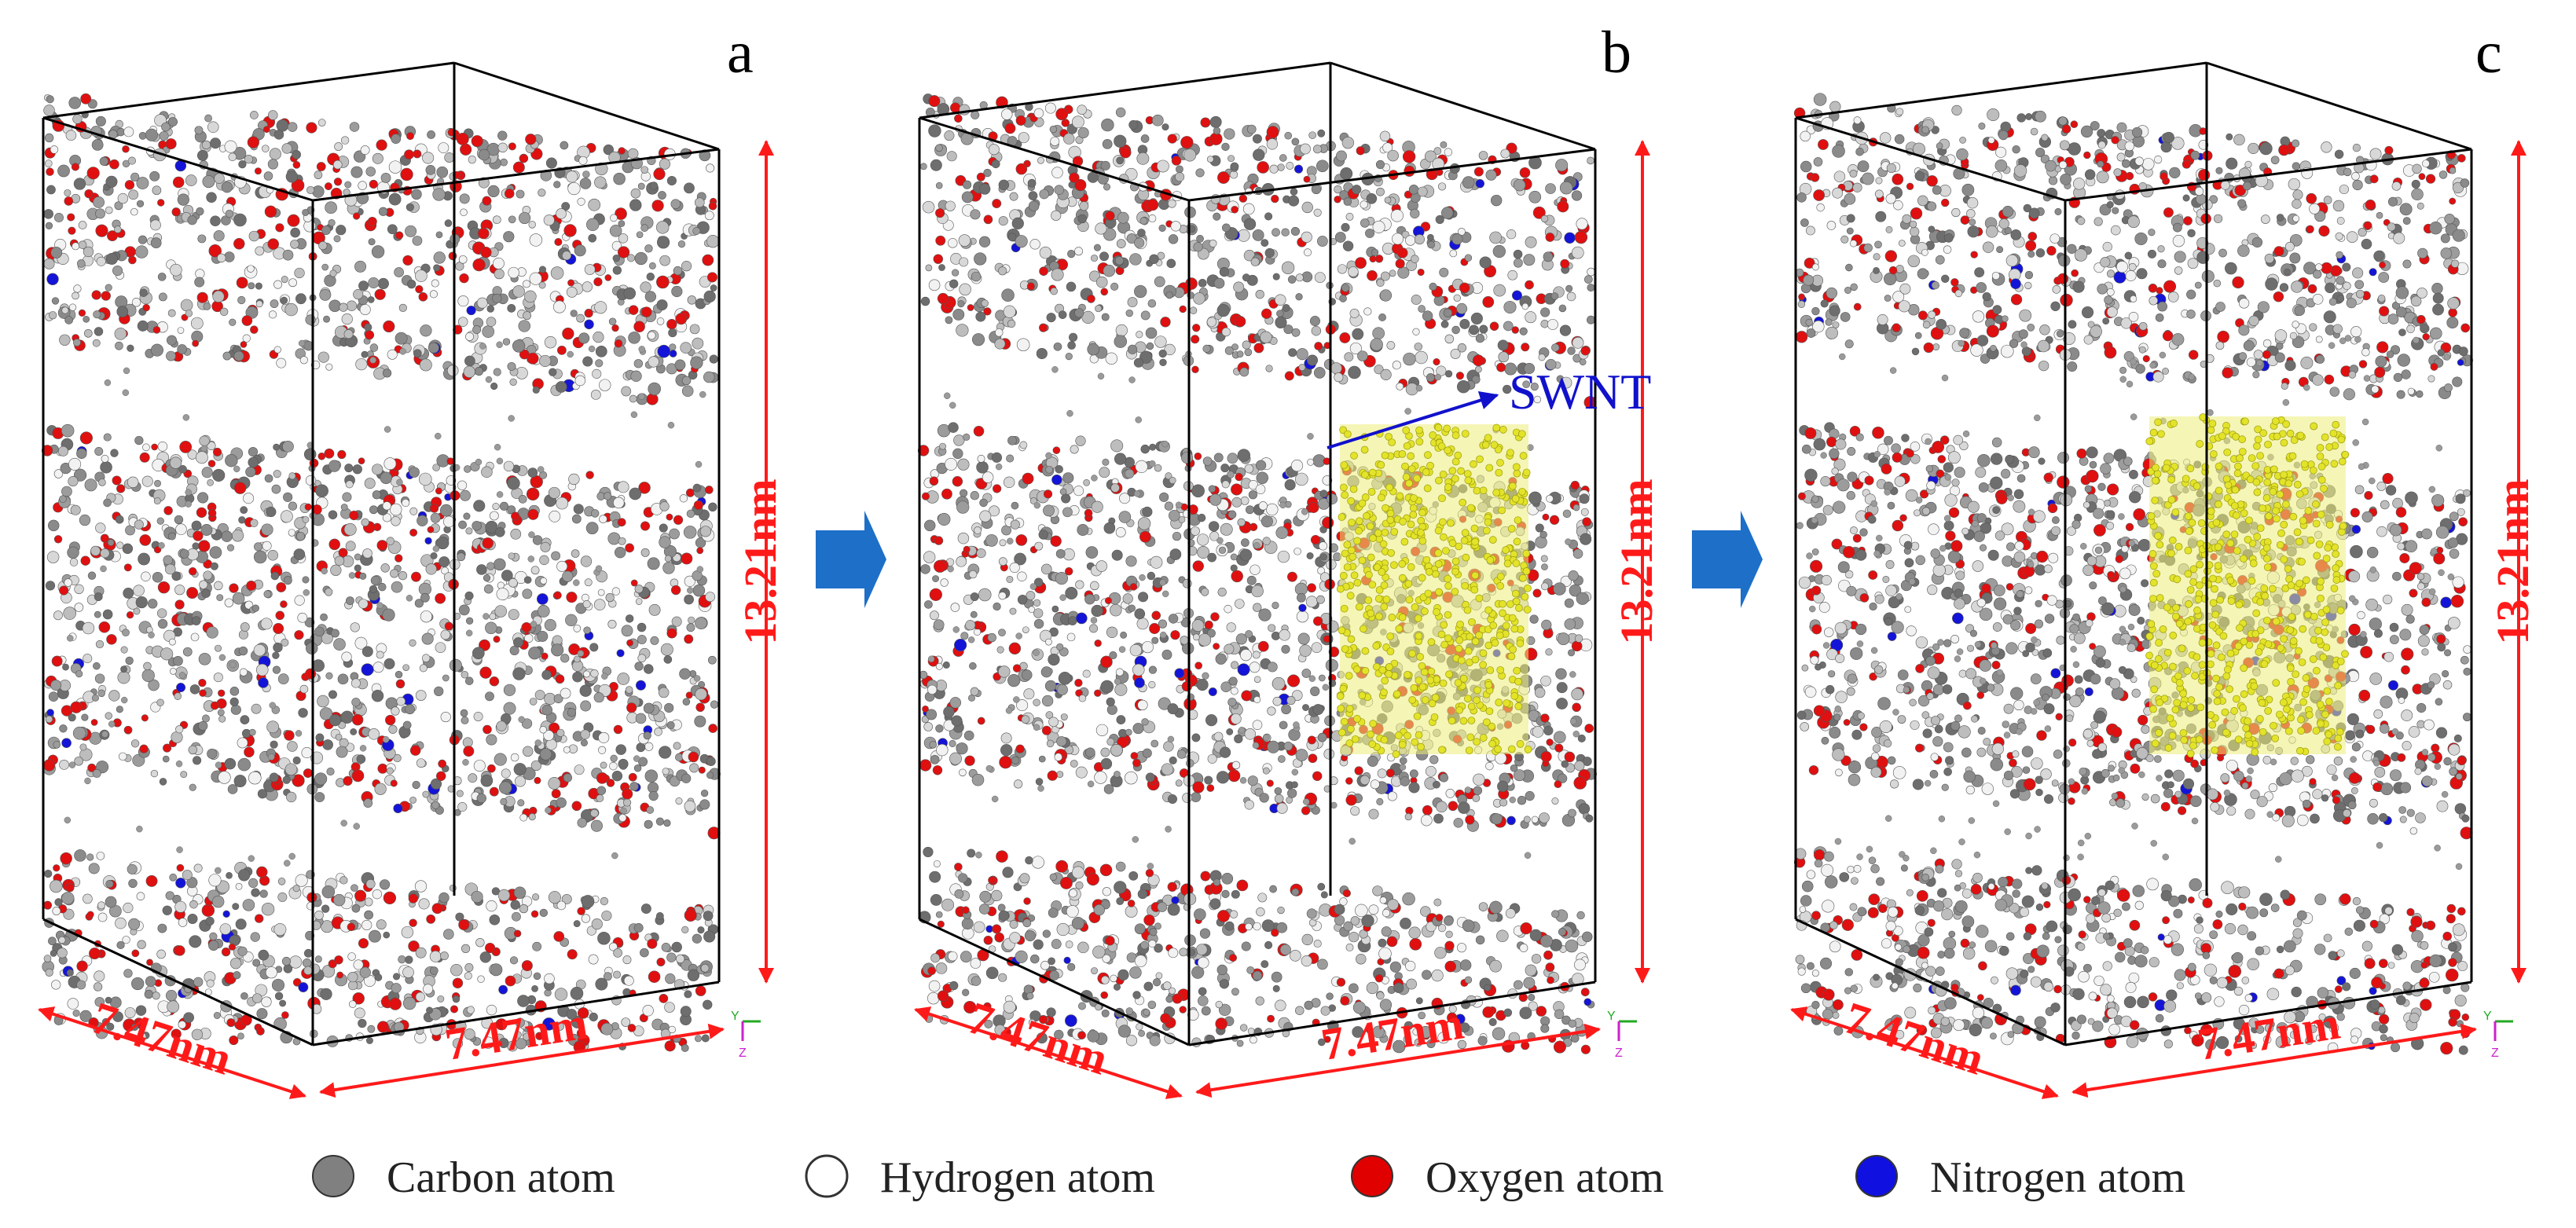  What do you see at coordinates (501, 1177) in the screenshot?
I see `legend-label-carbon: Carbon atom` at bounding box center [501, 1177].